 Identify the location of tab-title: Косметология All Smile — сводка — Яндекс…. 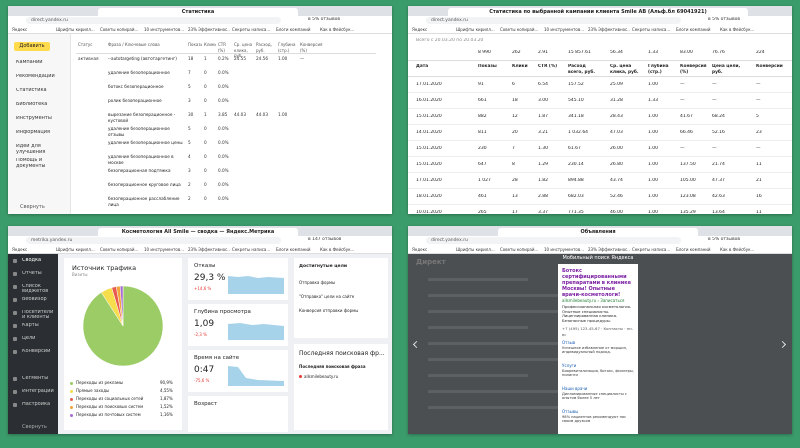
(198, 232).